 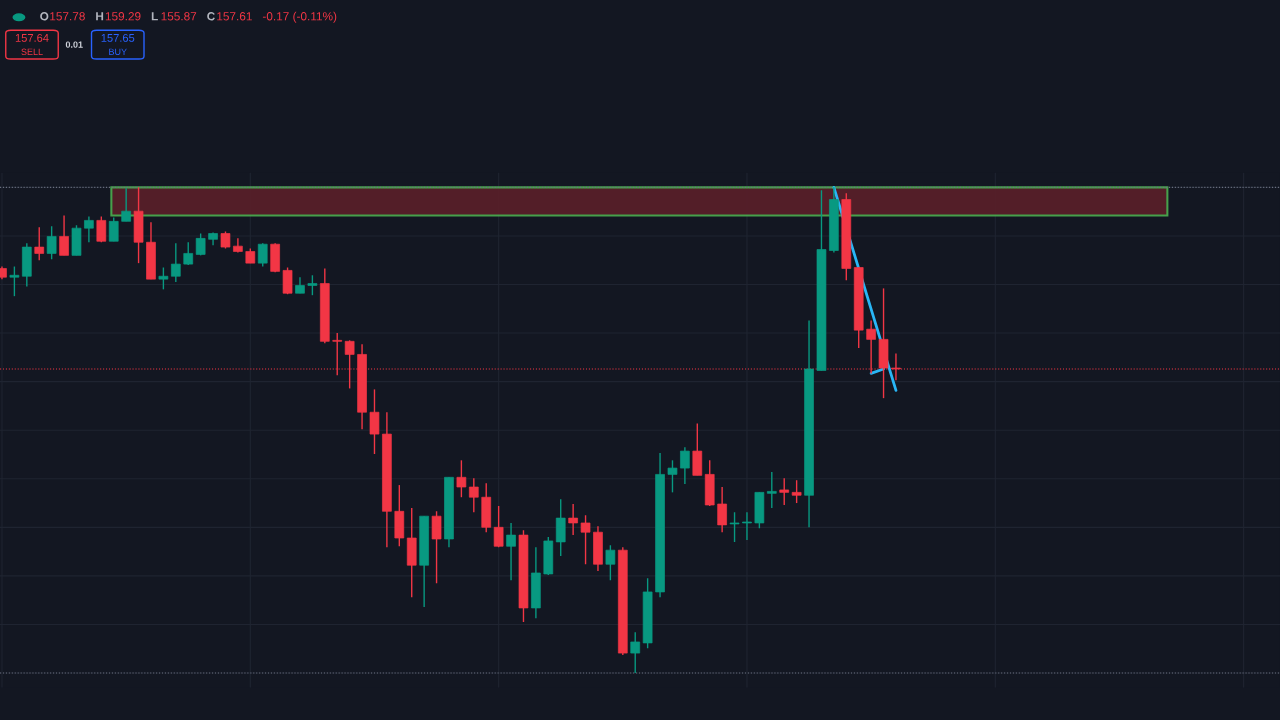 I want to click on text: O157.78, so click(x=62, y=16).